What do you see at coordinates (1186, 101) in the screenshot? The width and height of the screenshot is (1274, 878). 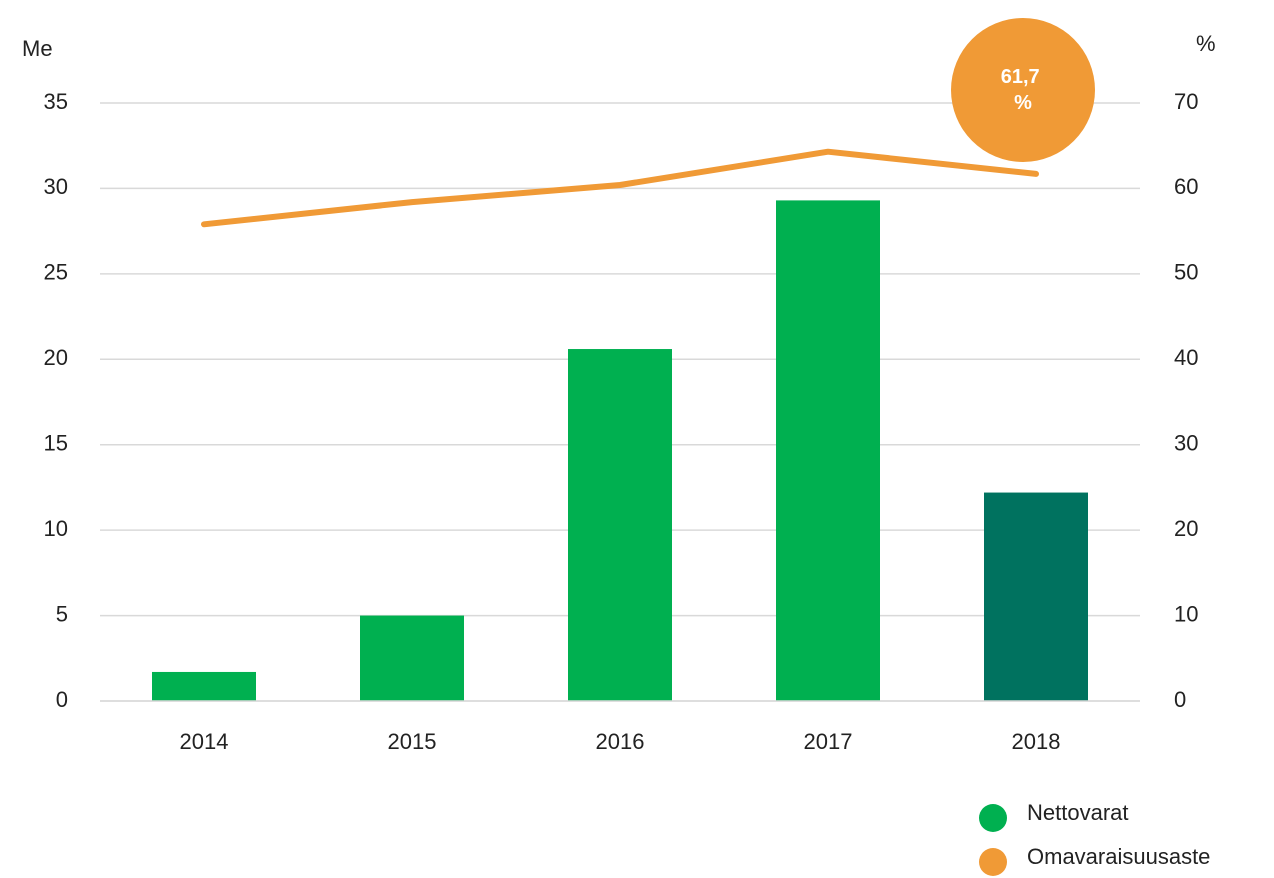 I see `y2-tick-label: 70` at bounding box center [1186, 101].